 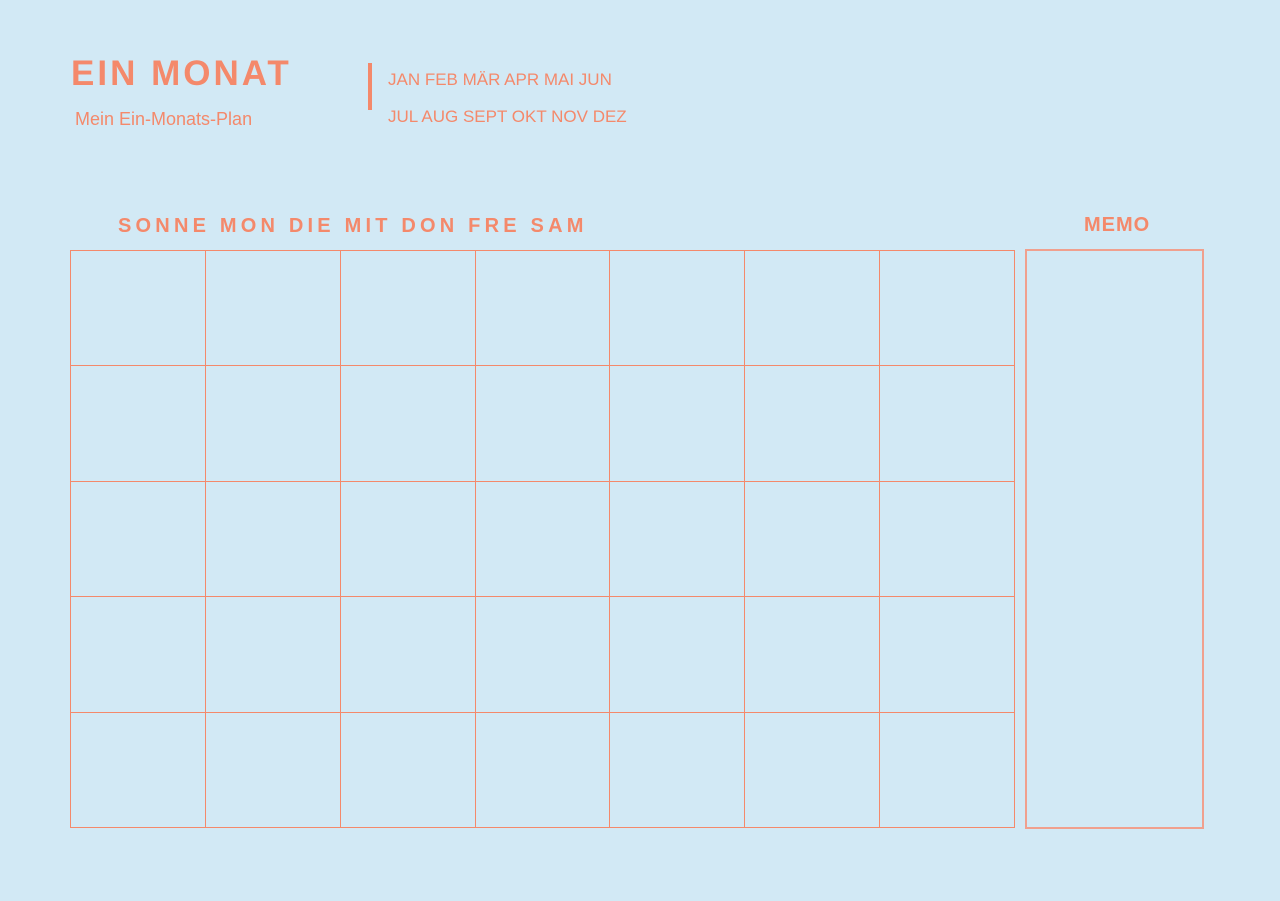 I want to click on memo-label: MEMO, so click(x=1117, y=225).